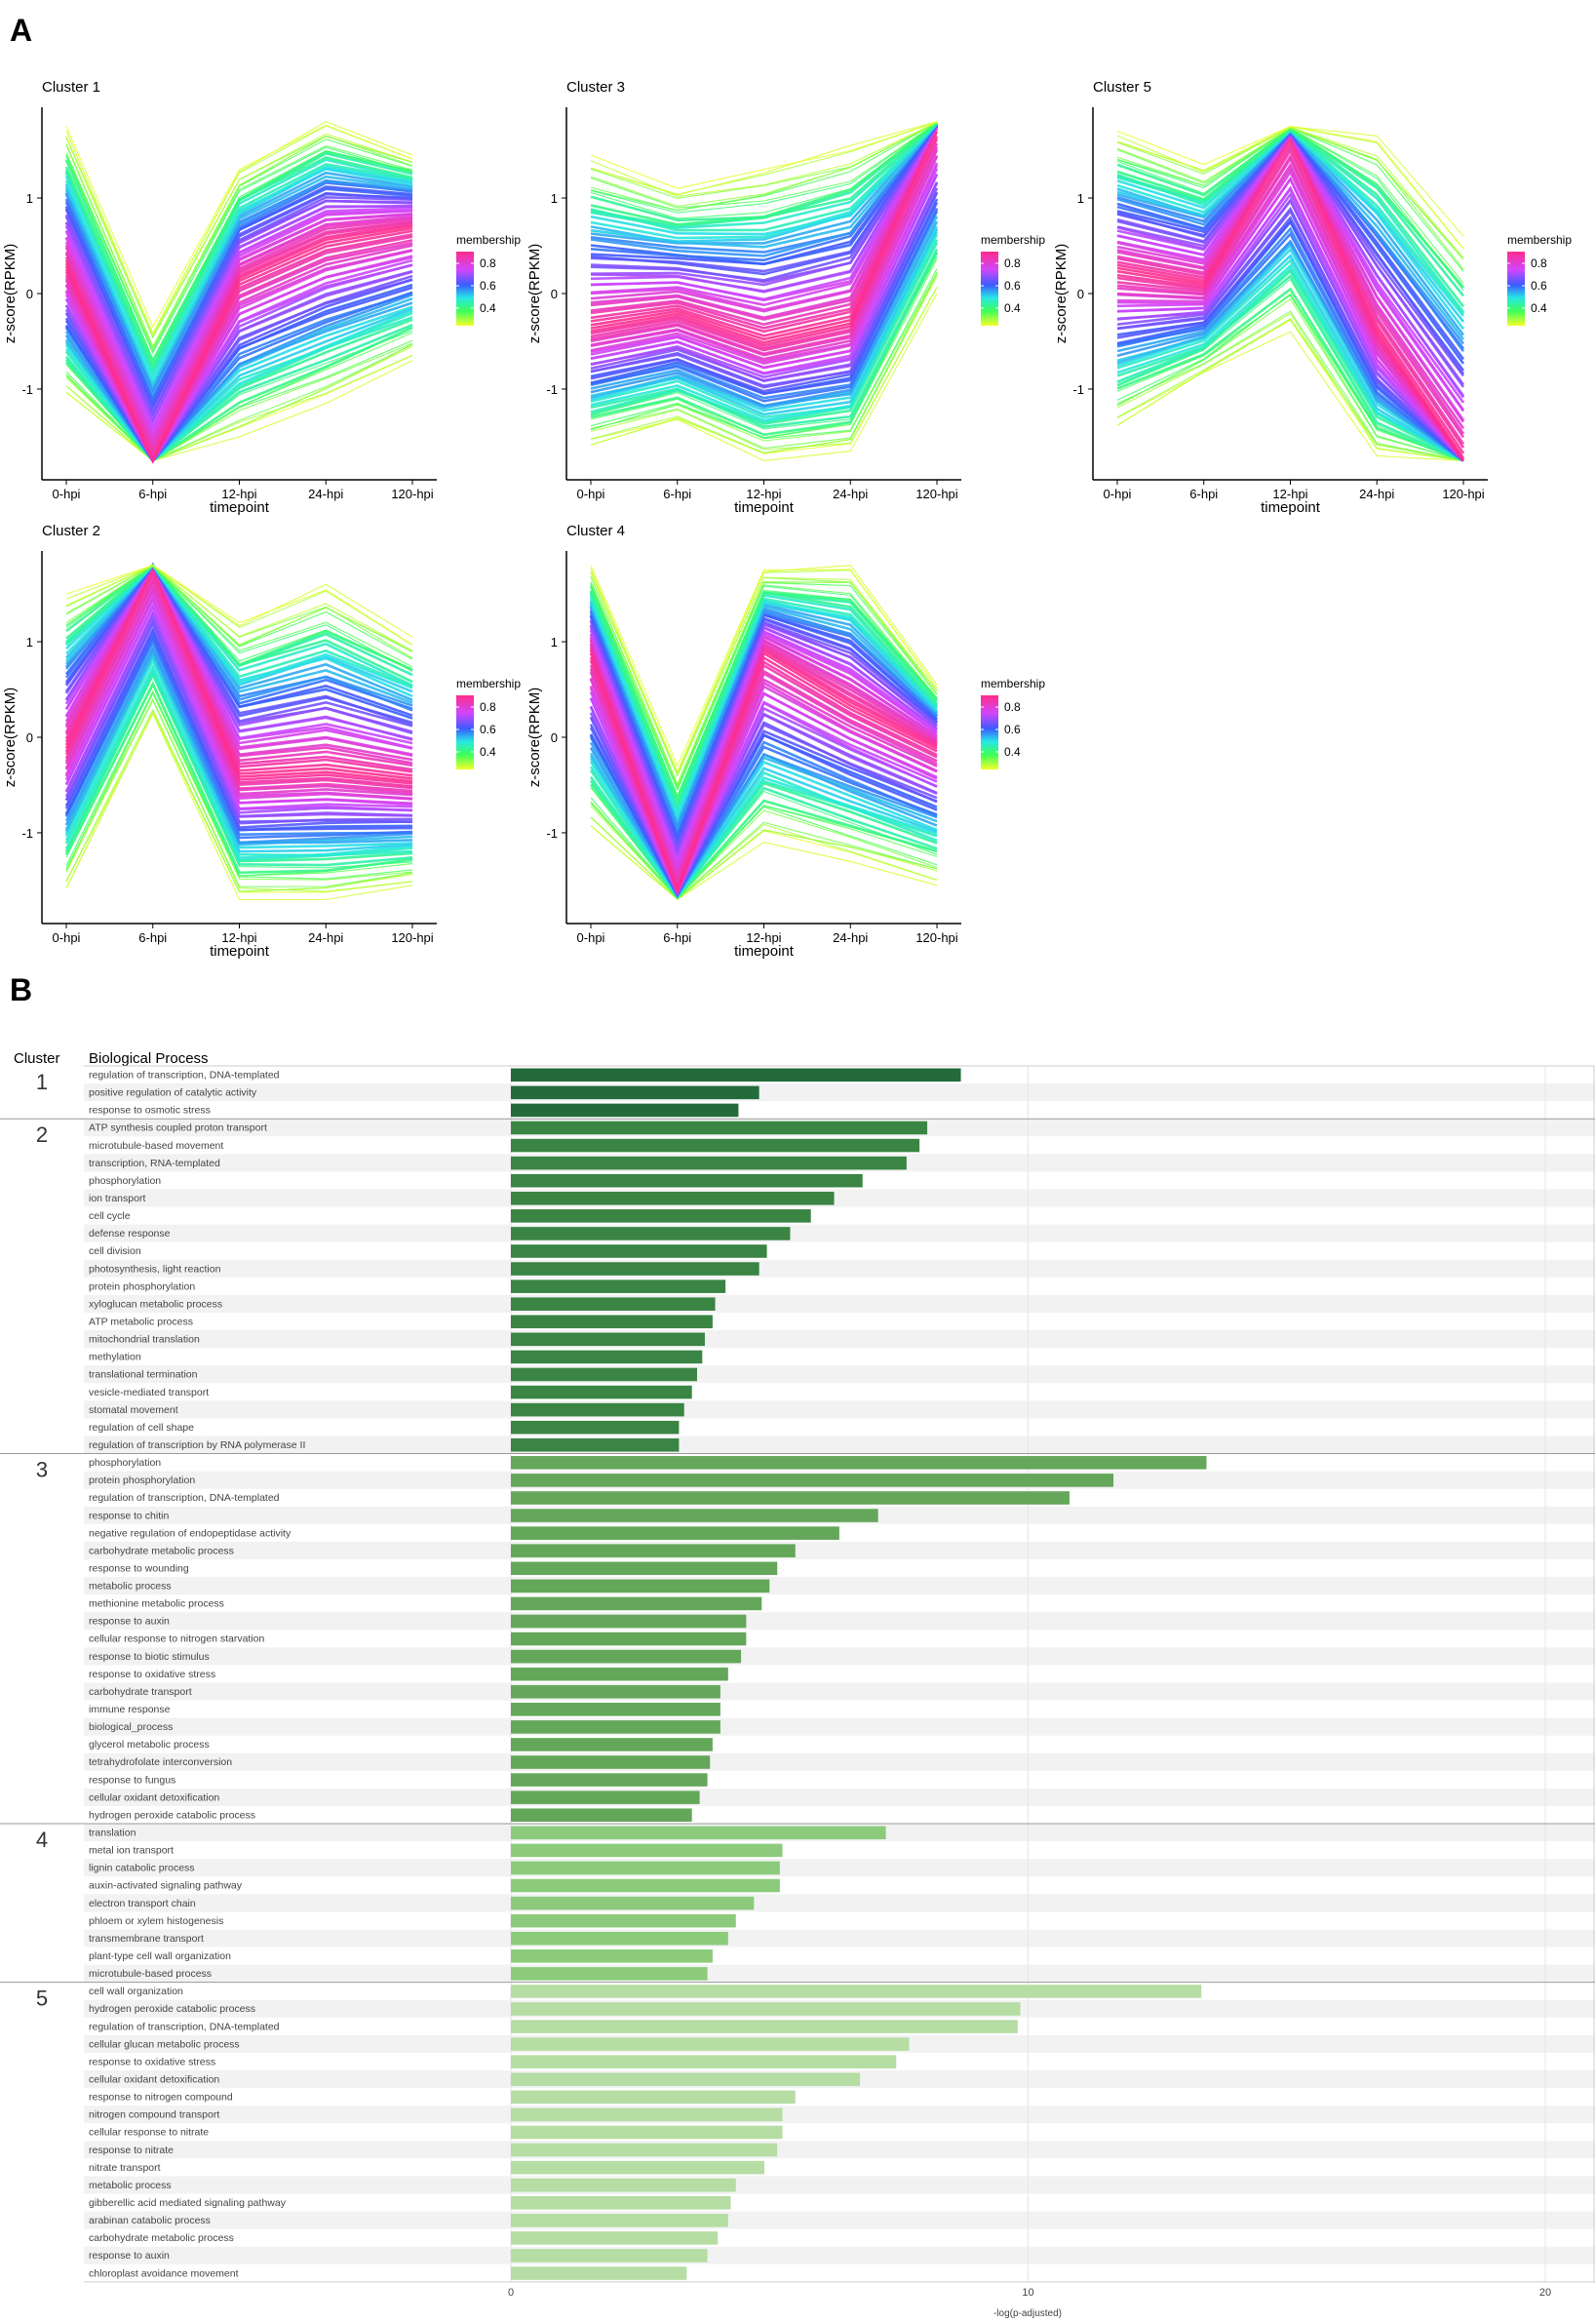 The image size is (1596, 2322). I want to click on process-label: transmembrane transport, so click(146, 1939).